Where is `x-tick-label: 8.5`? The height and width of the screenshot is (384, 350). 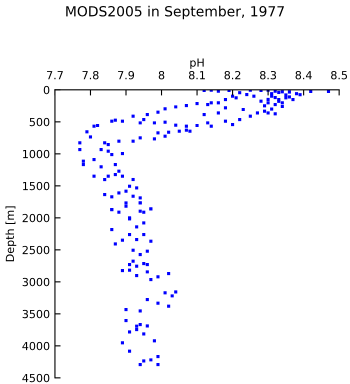
x-tick-label: 8.5 is located at coordinates (339, 75).